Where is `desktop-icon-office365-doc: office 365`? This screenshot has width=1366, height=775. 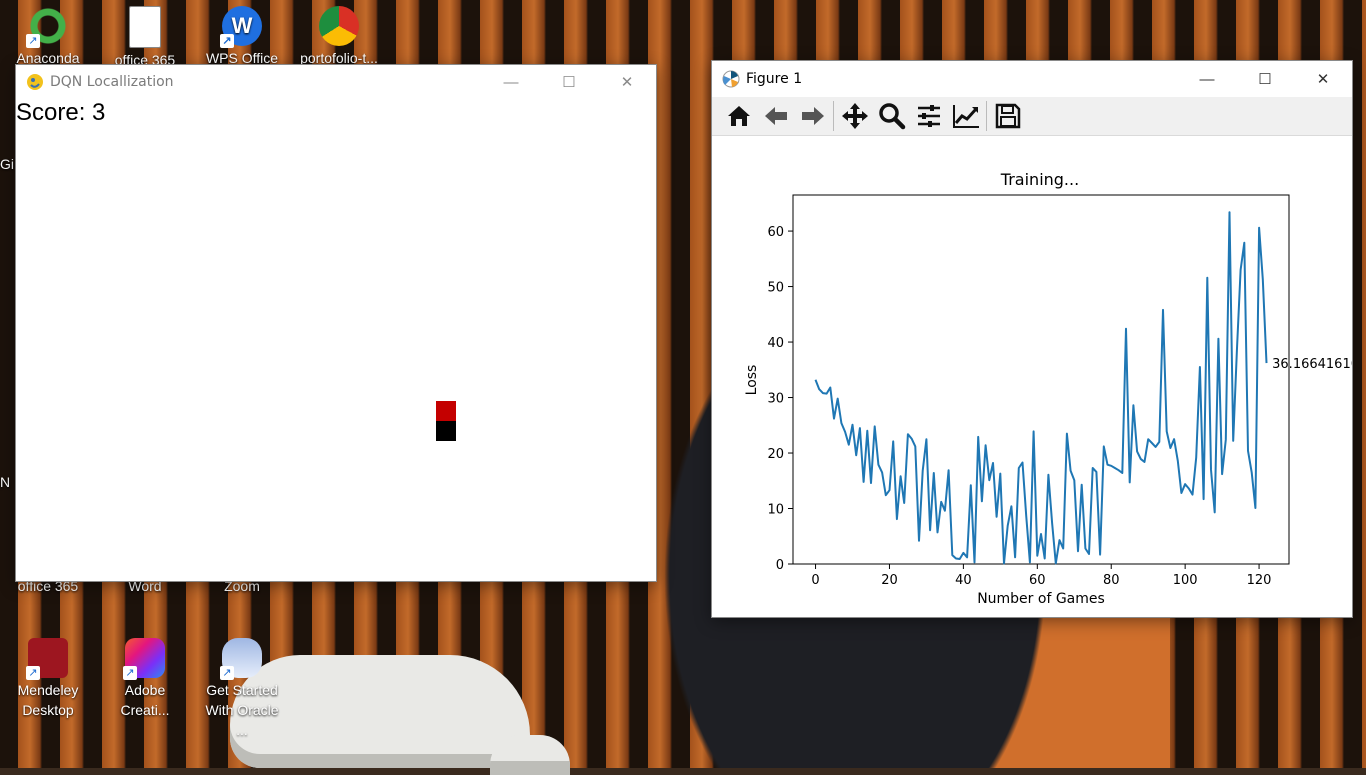 desktop-icon-office365-doc: office 365 is located at coordinates (145, 38).